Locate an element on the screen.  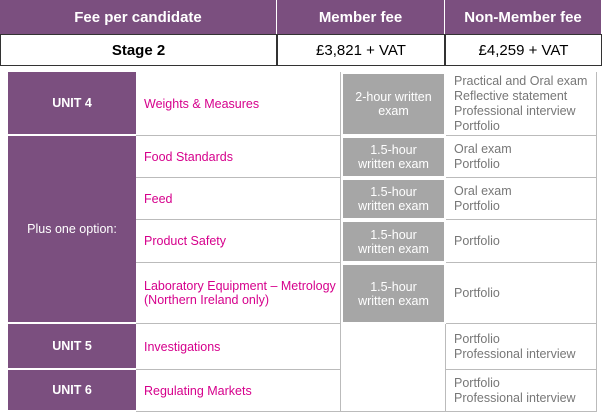
unit-label: UNIT 4 is located at coordinates (72, 104).